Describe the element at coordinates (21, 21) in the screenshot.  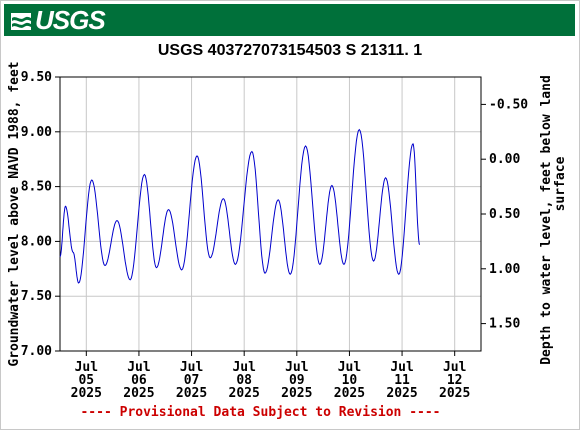
I see `usgs-wave-icon` at that location.